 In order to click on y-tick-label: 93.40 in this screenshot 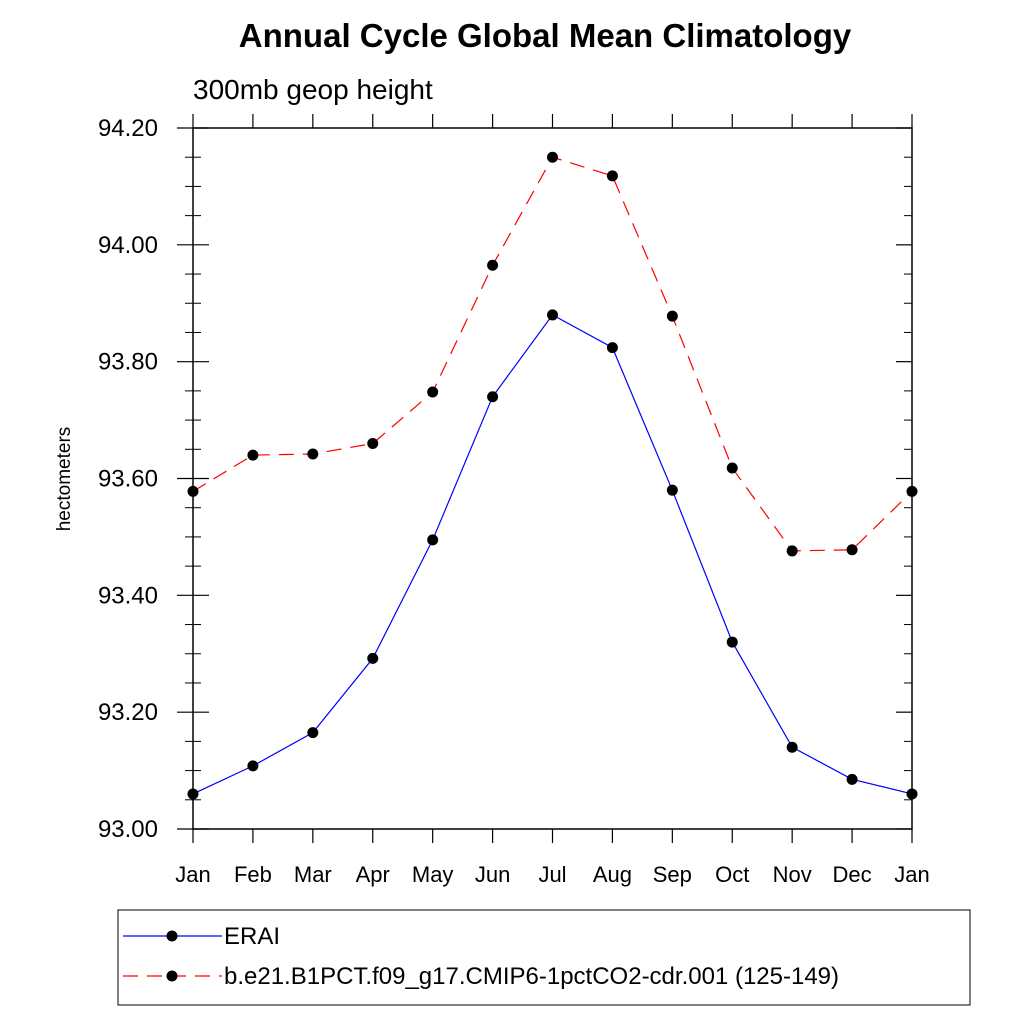, I will do `click(128, 595)`.